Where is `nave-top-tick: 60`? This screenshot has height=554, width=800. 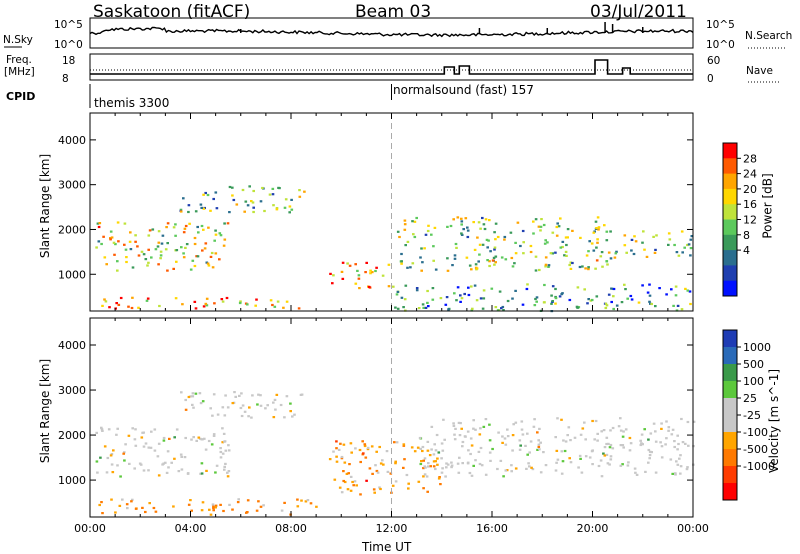 nave-top-tick: 60 is located at coordinates (714, 61).